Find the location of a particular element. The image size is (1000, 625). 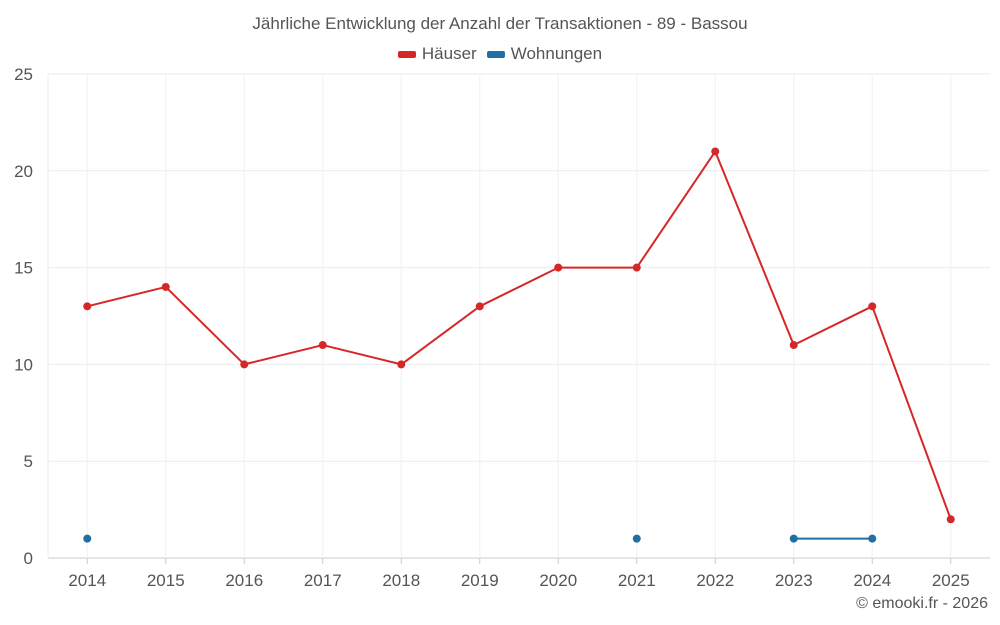

y-tick-label: 20 is located at coordinates (23, 171).